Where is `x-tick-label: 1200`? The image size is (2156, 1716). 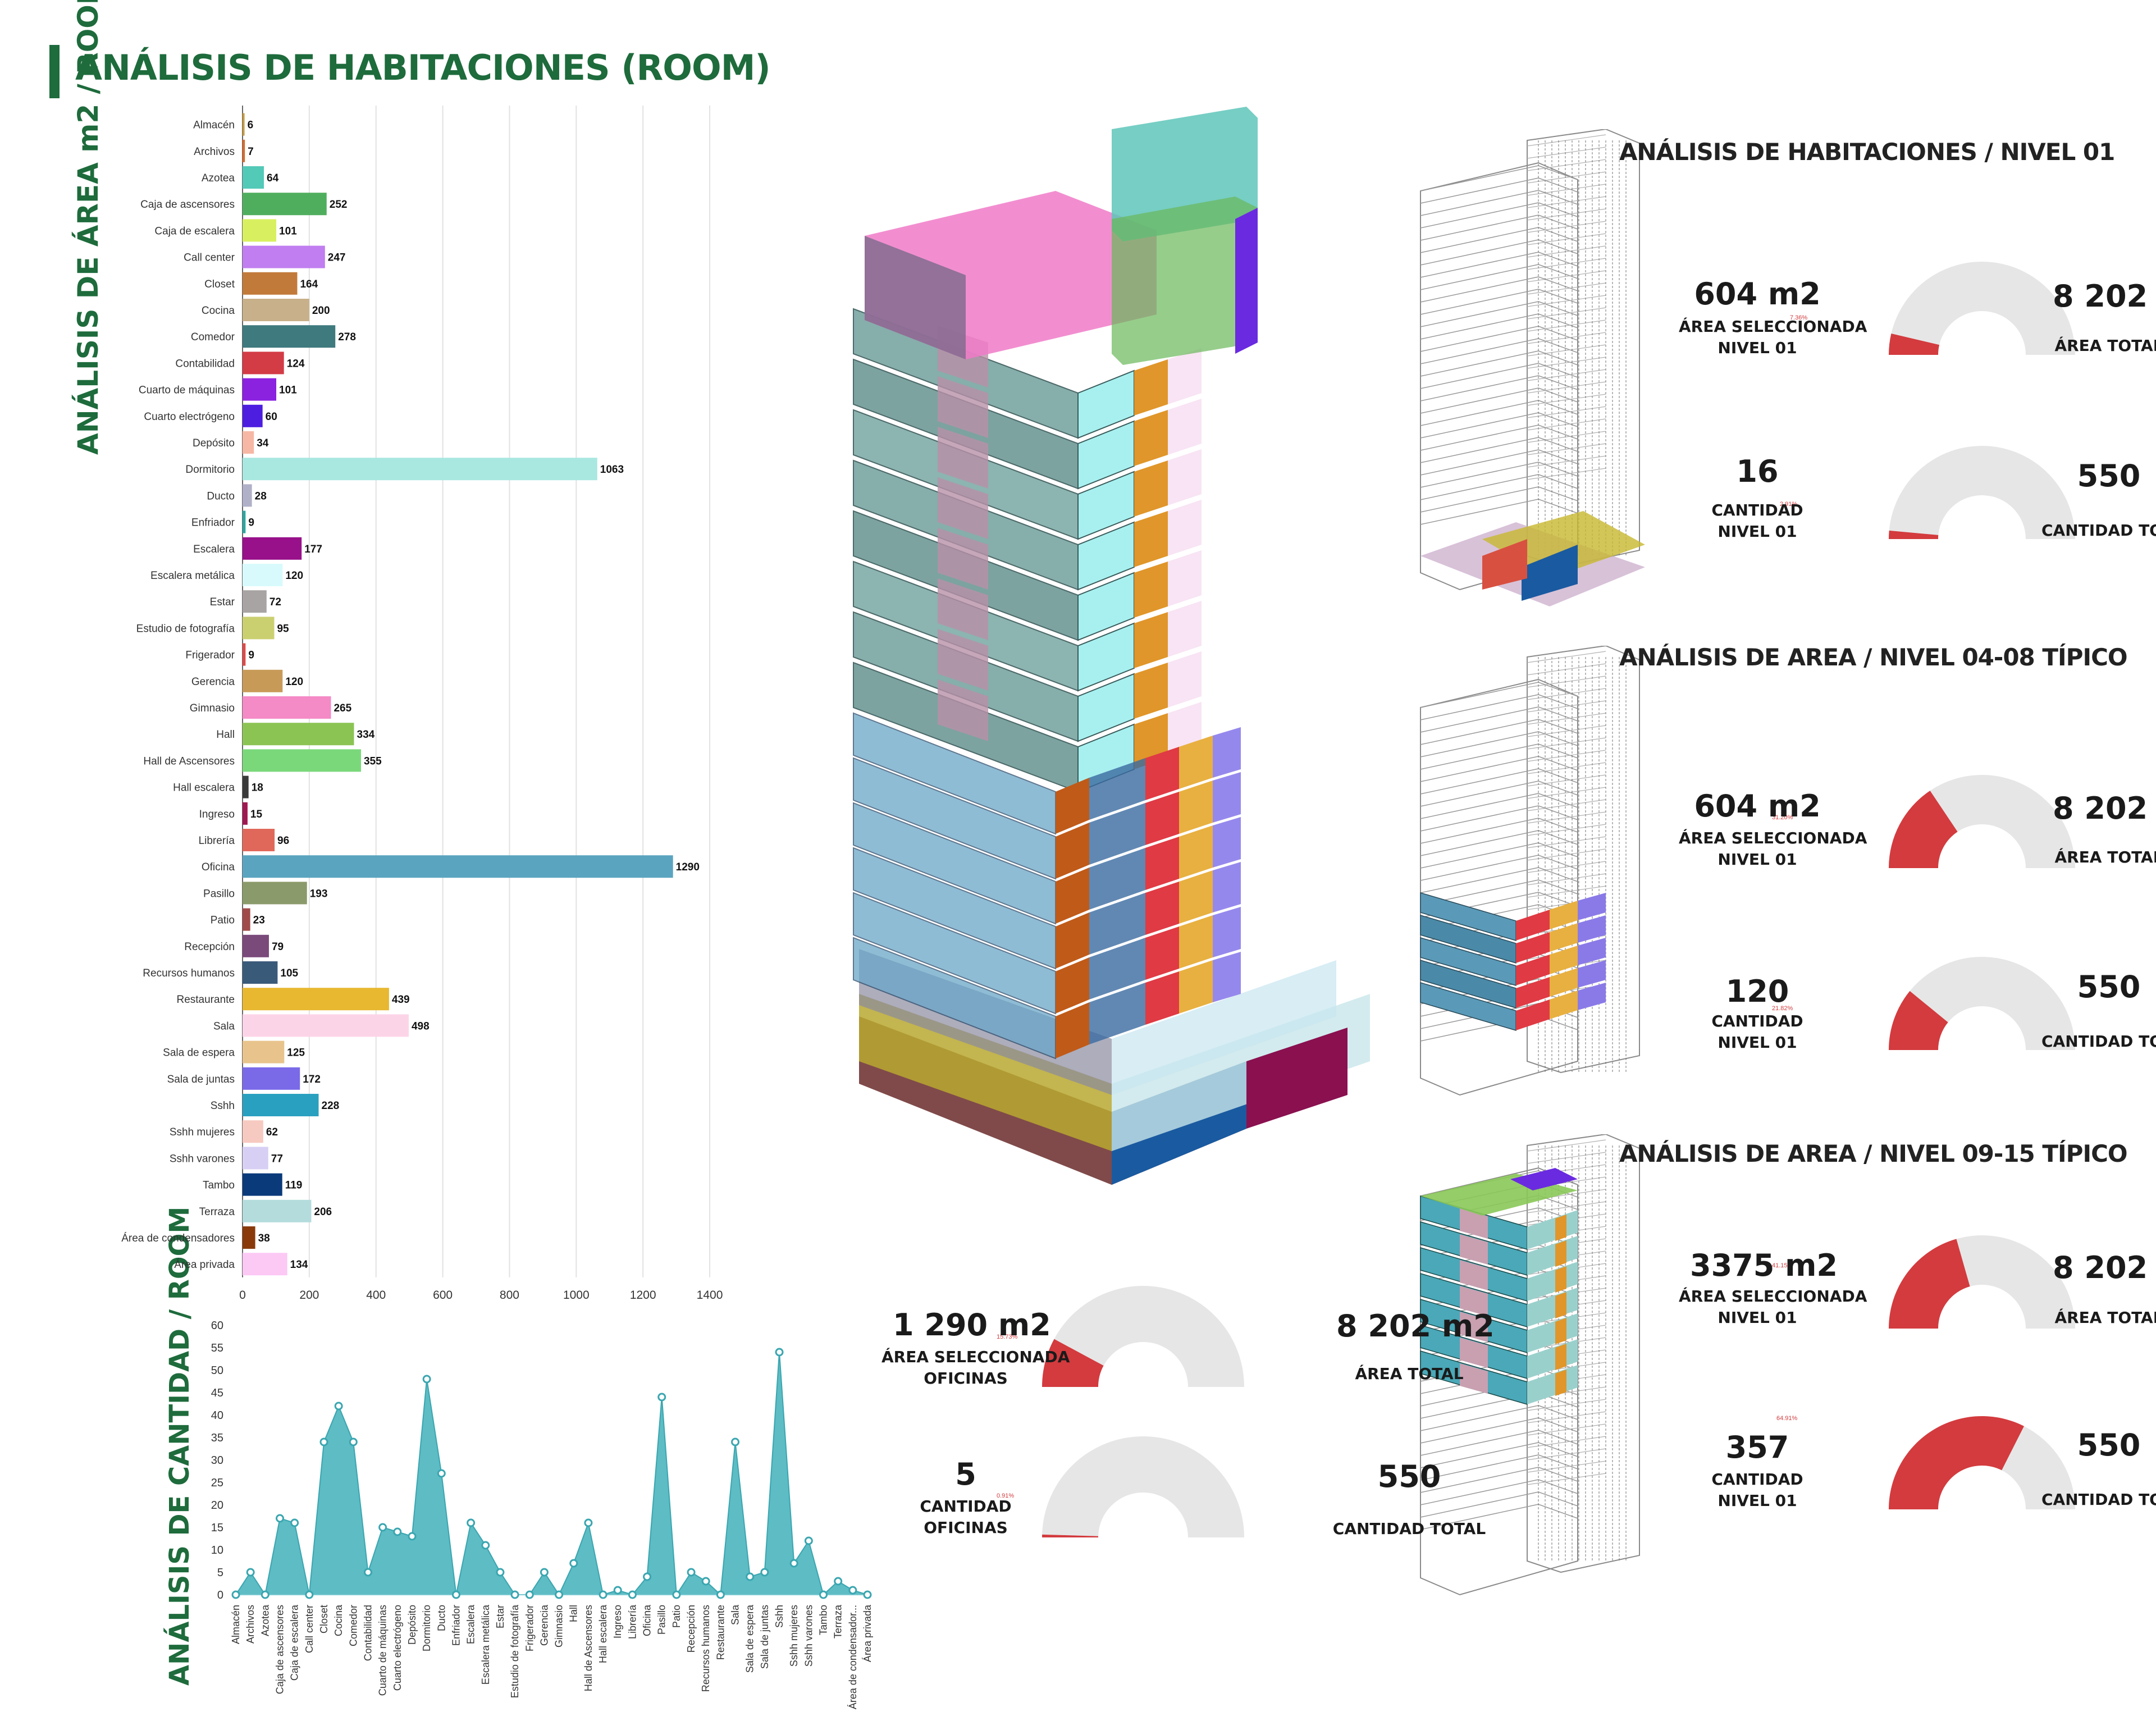 x-tick-label: 1200 is located at coordinates (643, 1296).